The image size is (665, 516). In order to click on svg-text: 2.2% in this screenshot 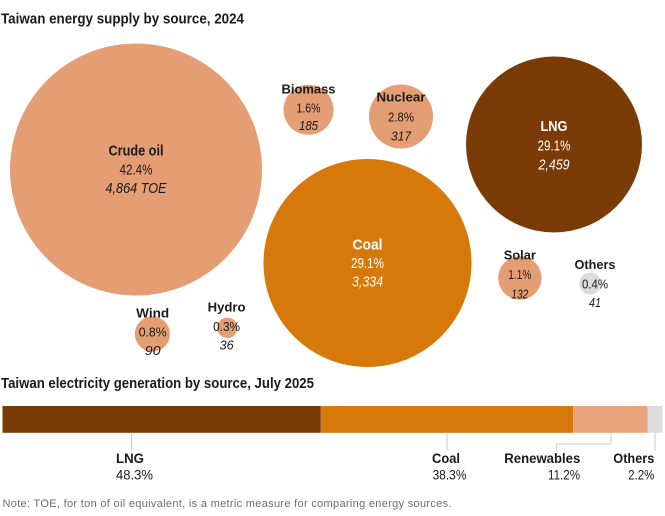, I will do `click(641, 475)`.